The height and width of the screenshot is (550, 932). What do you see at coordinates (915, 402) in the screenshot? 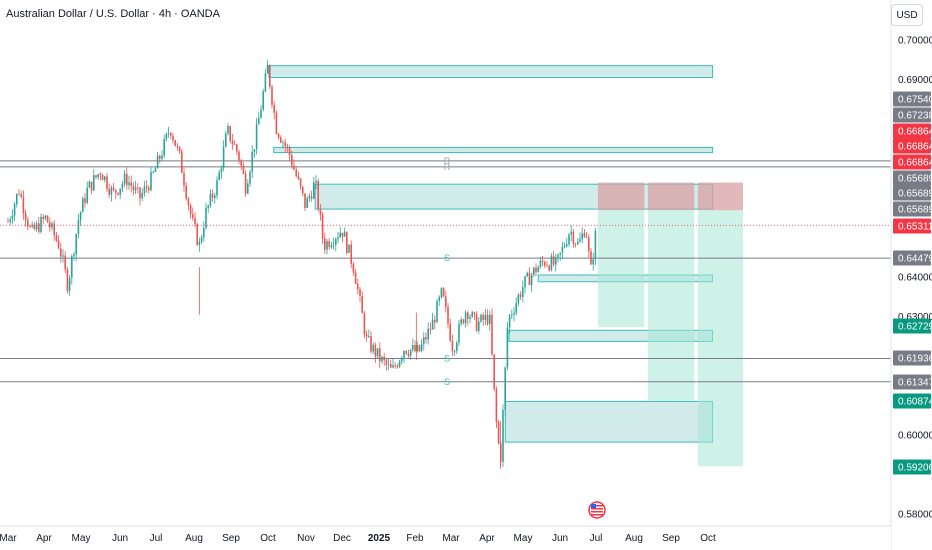
I see `price-badge-label: 0.60874` at bounding box center [915, 402].